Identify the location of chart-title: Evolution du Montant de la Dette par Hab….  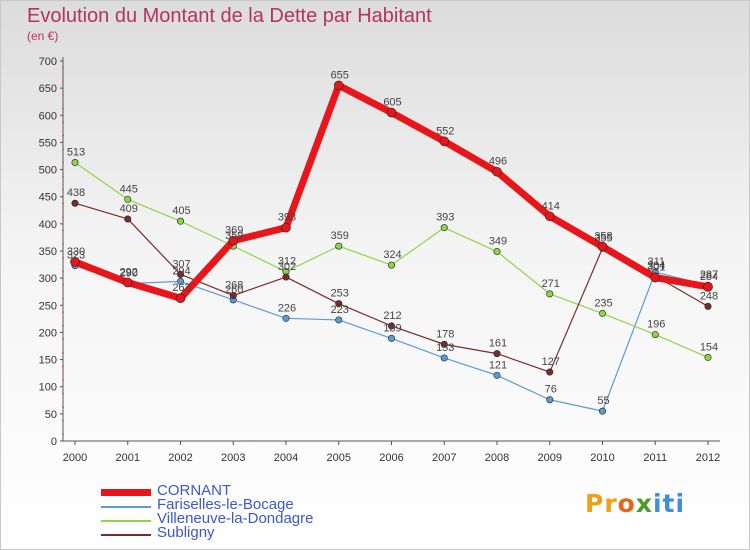
(229, 16).